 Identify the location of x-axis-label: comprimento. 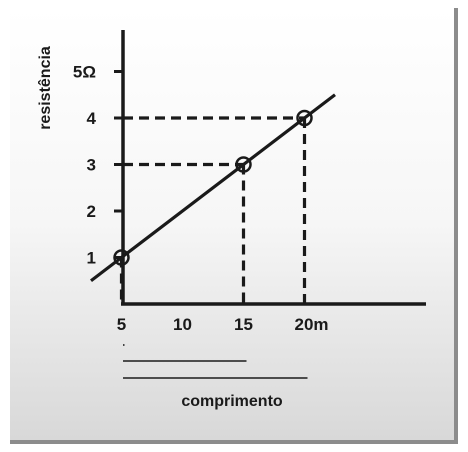
(232, 401).